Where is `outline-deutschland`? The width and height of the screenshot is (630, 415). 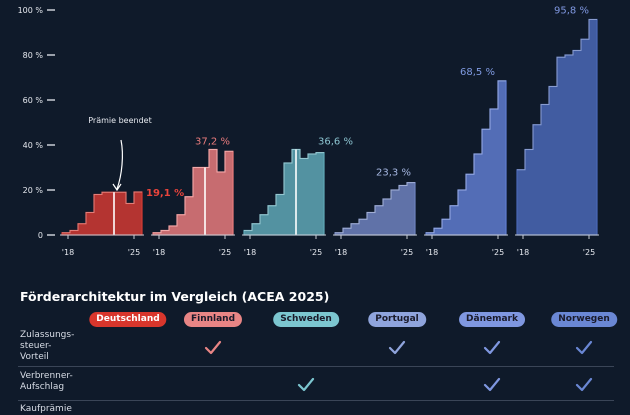
outline-deutschland is located at coordinates (102, 212).